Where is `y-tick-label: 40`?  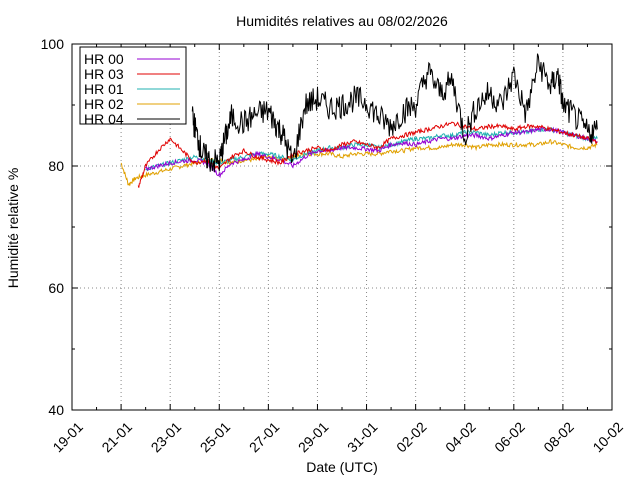
y-tick-label: 40 is located at coordinates (56, 410).